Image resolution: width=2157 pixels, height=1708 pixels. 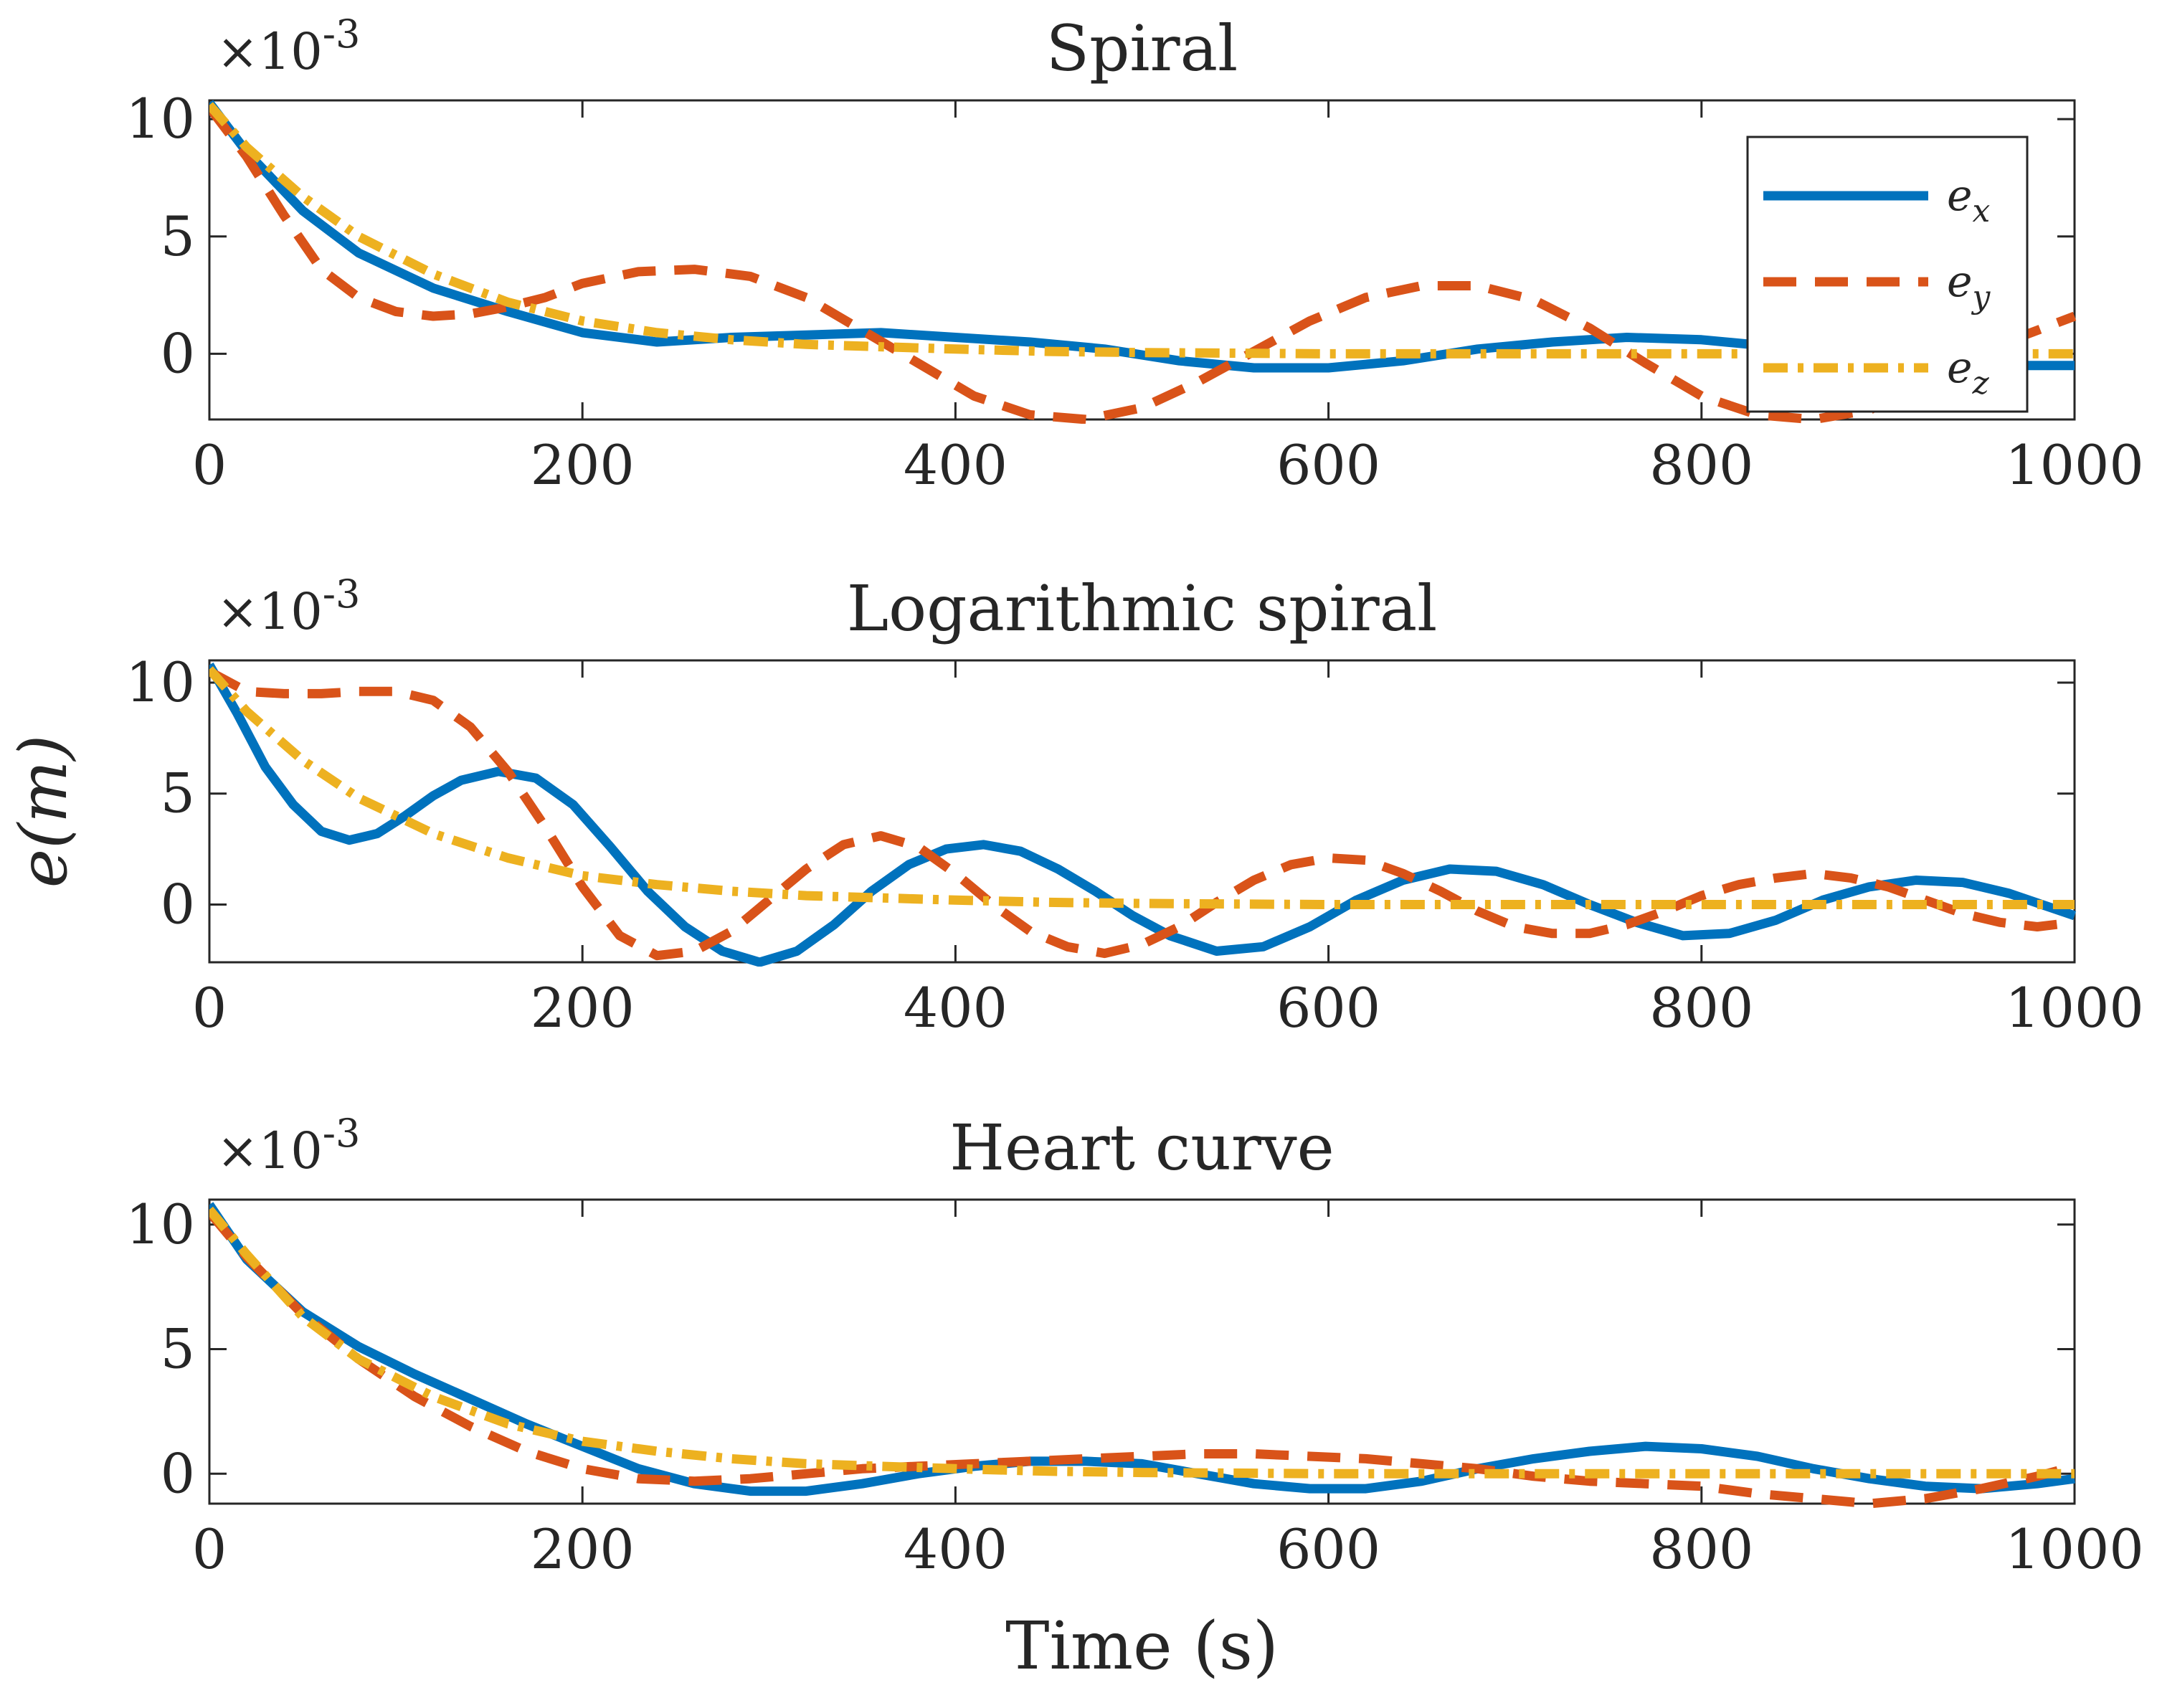 I want to click on x-axis-label: Time (s), so click(x=1142, y=1646).